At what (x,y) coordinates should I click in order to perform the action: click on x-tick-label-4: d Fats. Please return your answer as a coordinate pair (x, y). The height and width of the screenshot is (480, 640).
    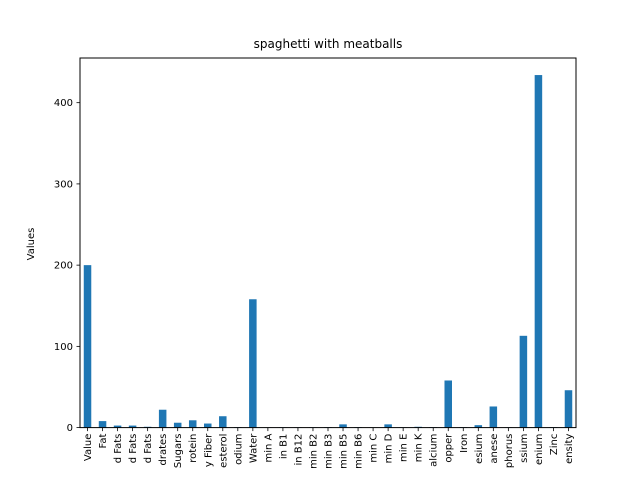
    Looking at the image, I should click on (148, 449).